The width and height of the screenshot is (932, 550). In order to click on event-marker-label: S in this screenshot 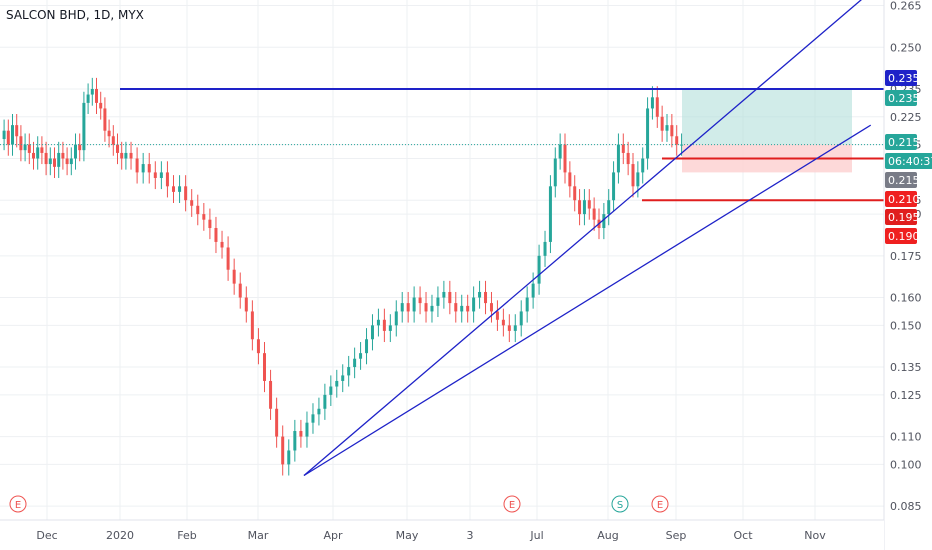, I will do `click(620, 505)`.